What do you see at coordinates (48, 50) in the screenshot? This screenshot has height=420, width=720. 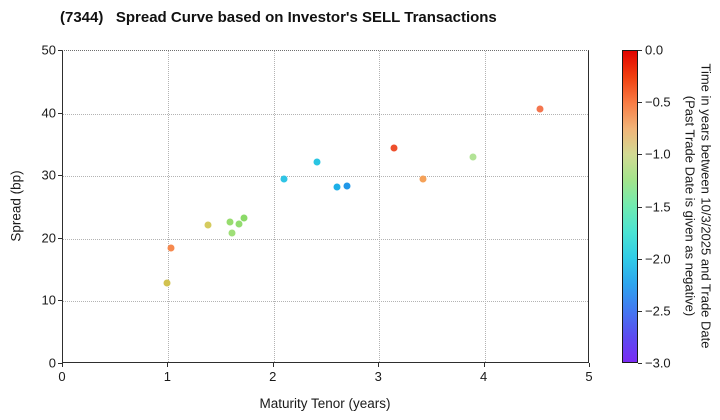 I see `y-tick-label: 50` at bounding box center [48, 50].